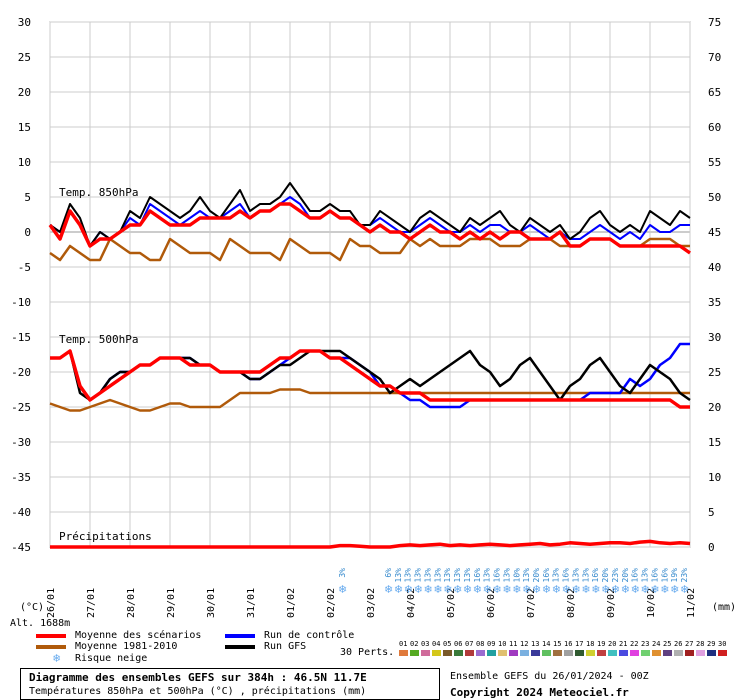  I want to click on snowflake-icon: ❄, so click(57, 658).